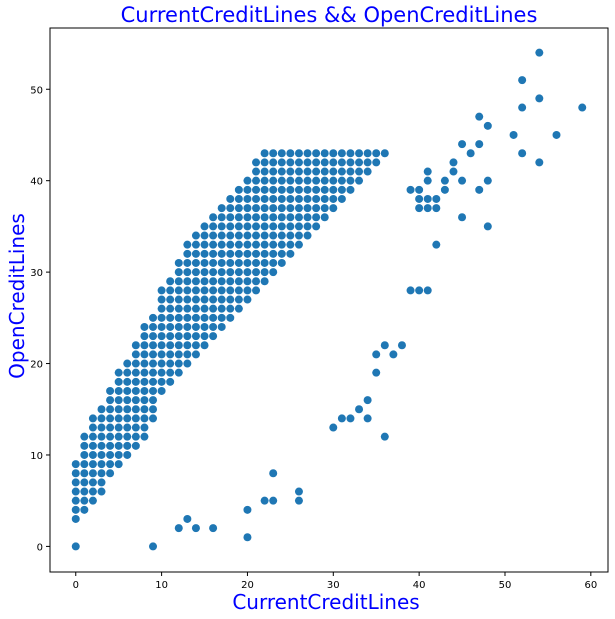 This screenshot has width=615, height=619. Describe the element at coordinates (36, 365) in the screenshot. I see `y-tick-label: 20` at that location.